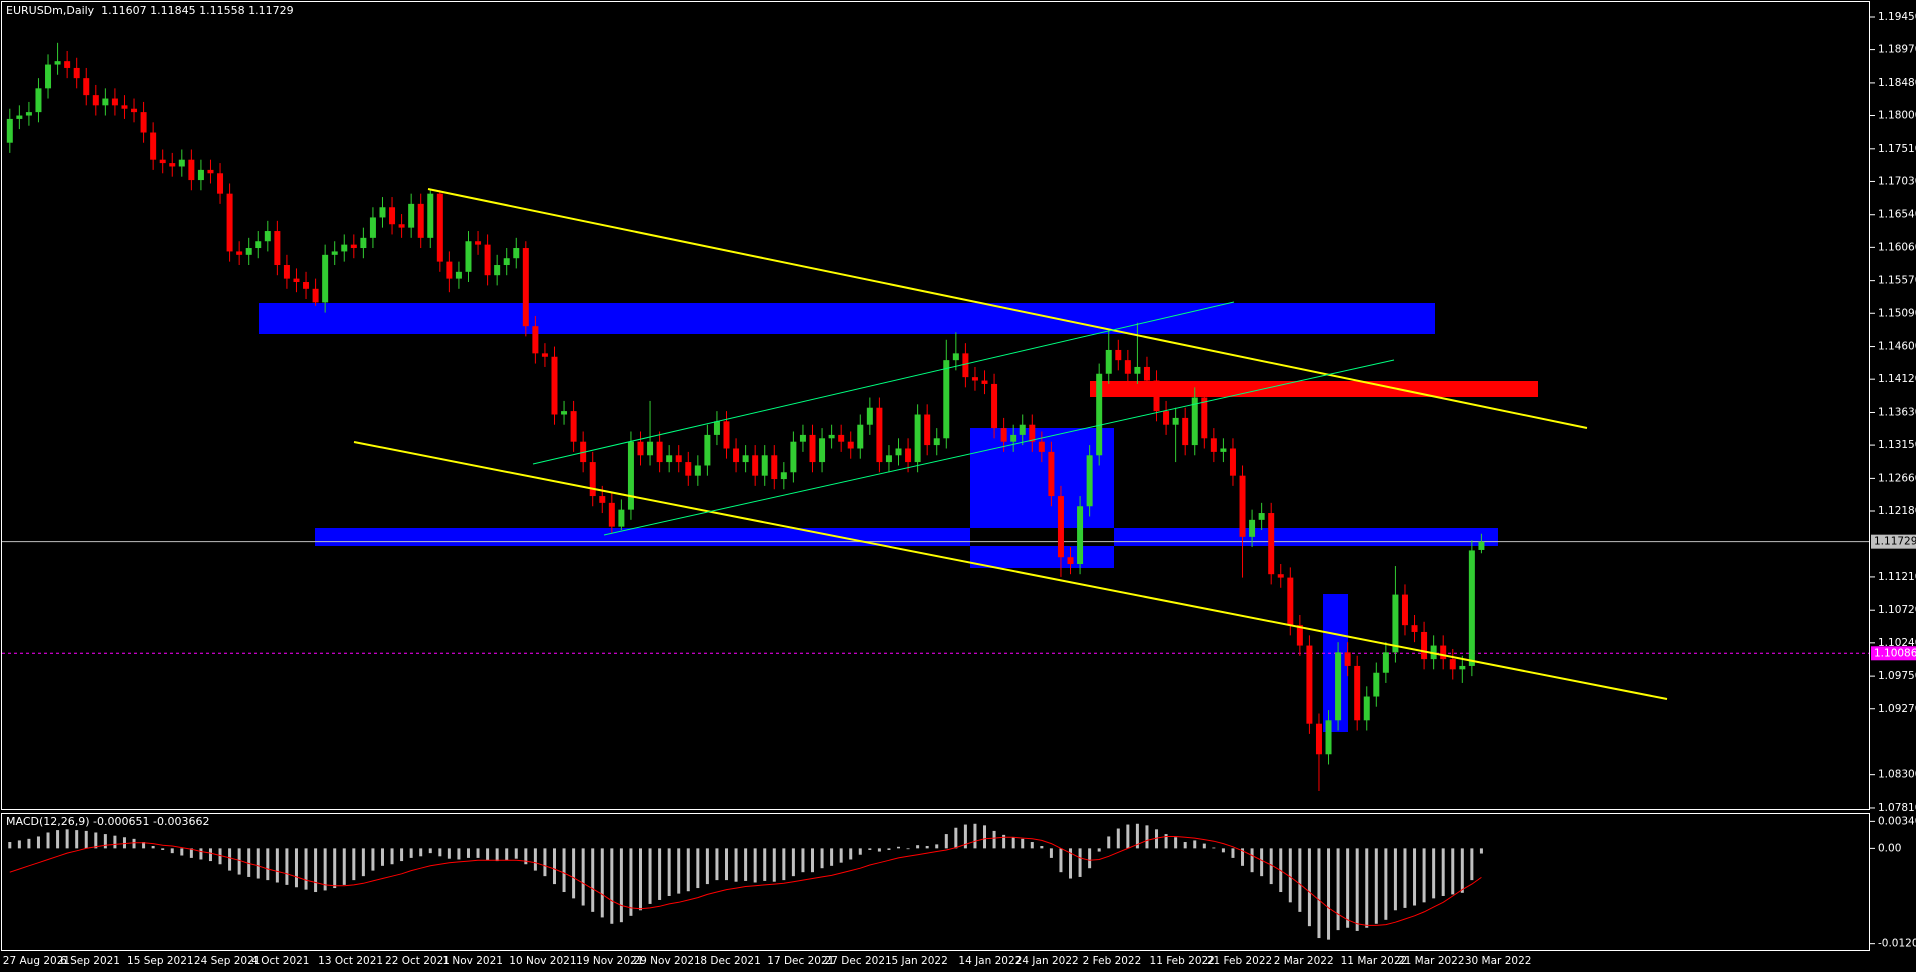  I want to click on y-tick-label: 1.11210, so click(1897, 577).